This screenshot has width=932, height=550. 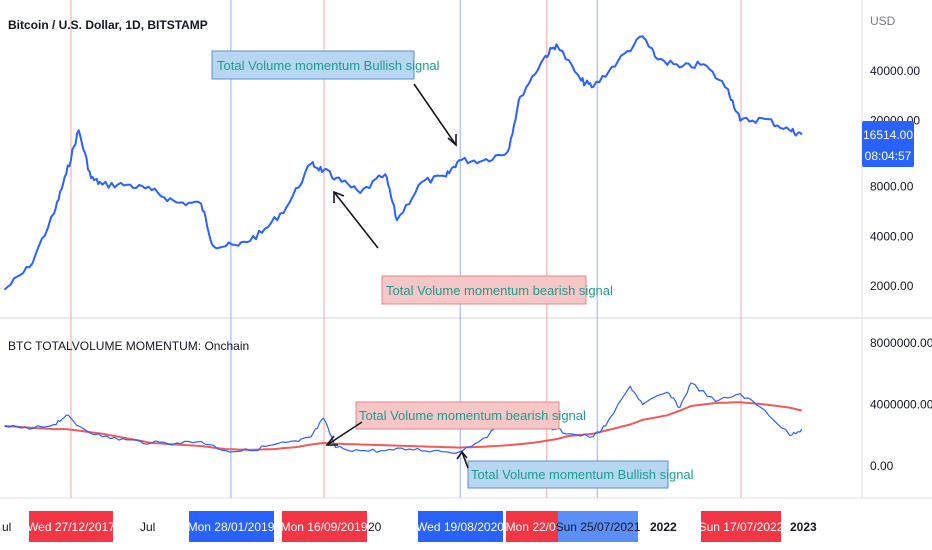 What do you see at coordinates (435, 114) in the screenshot?
I see `arrow-bullish-top` at bounding box center [435, 114].